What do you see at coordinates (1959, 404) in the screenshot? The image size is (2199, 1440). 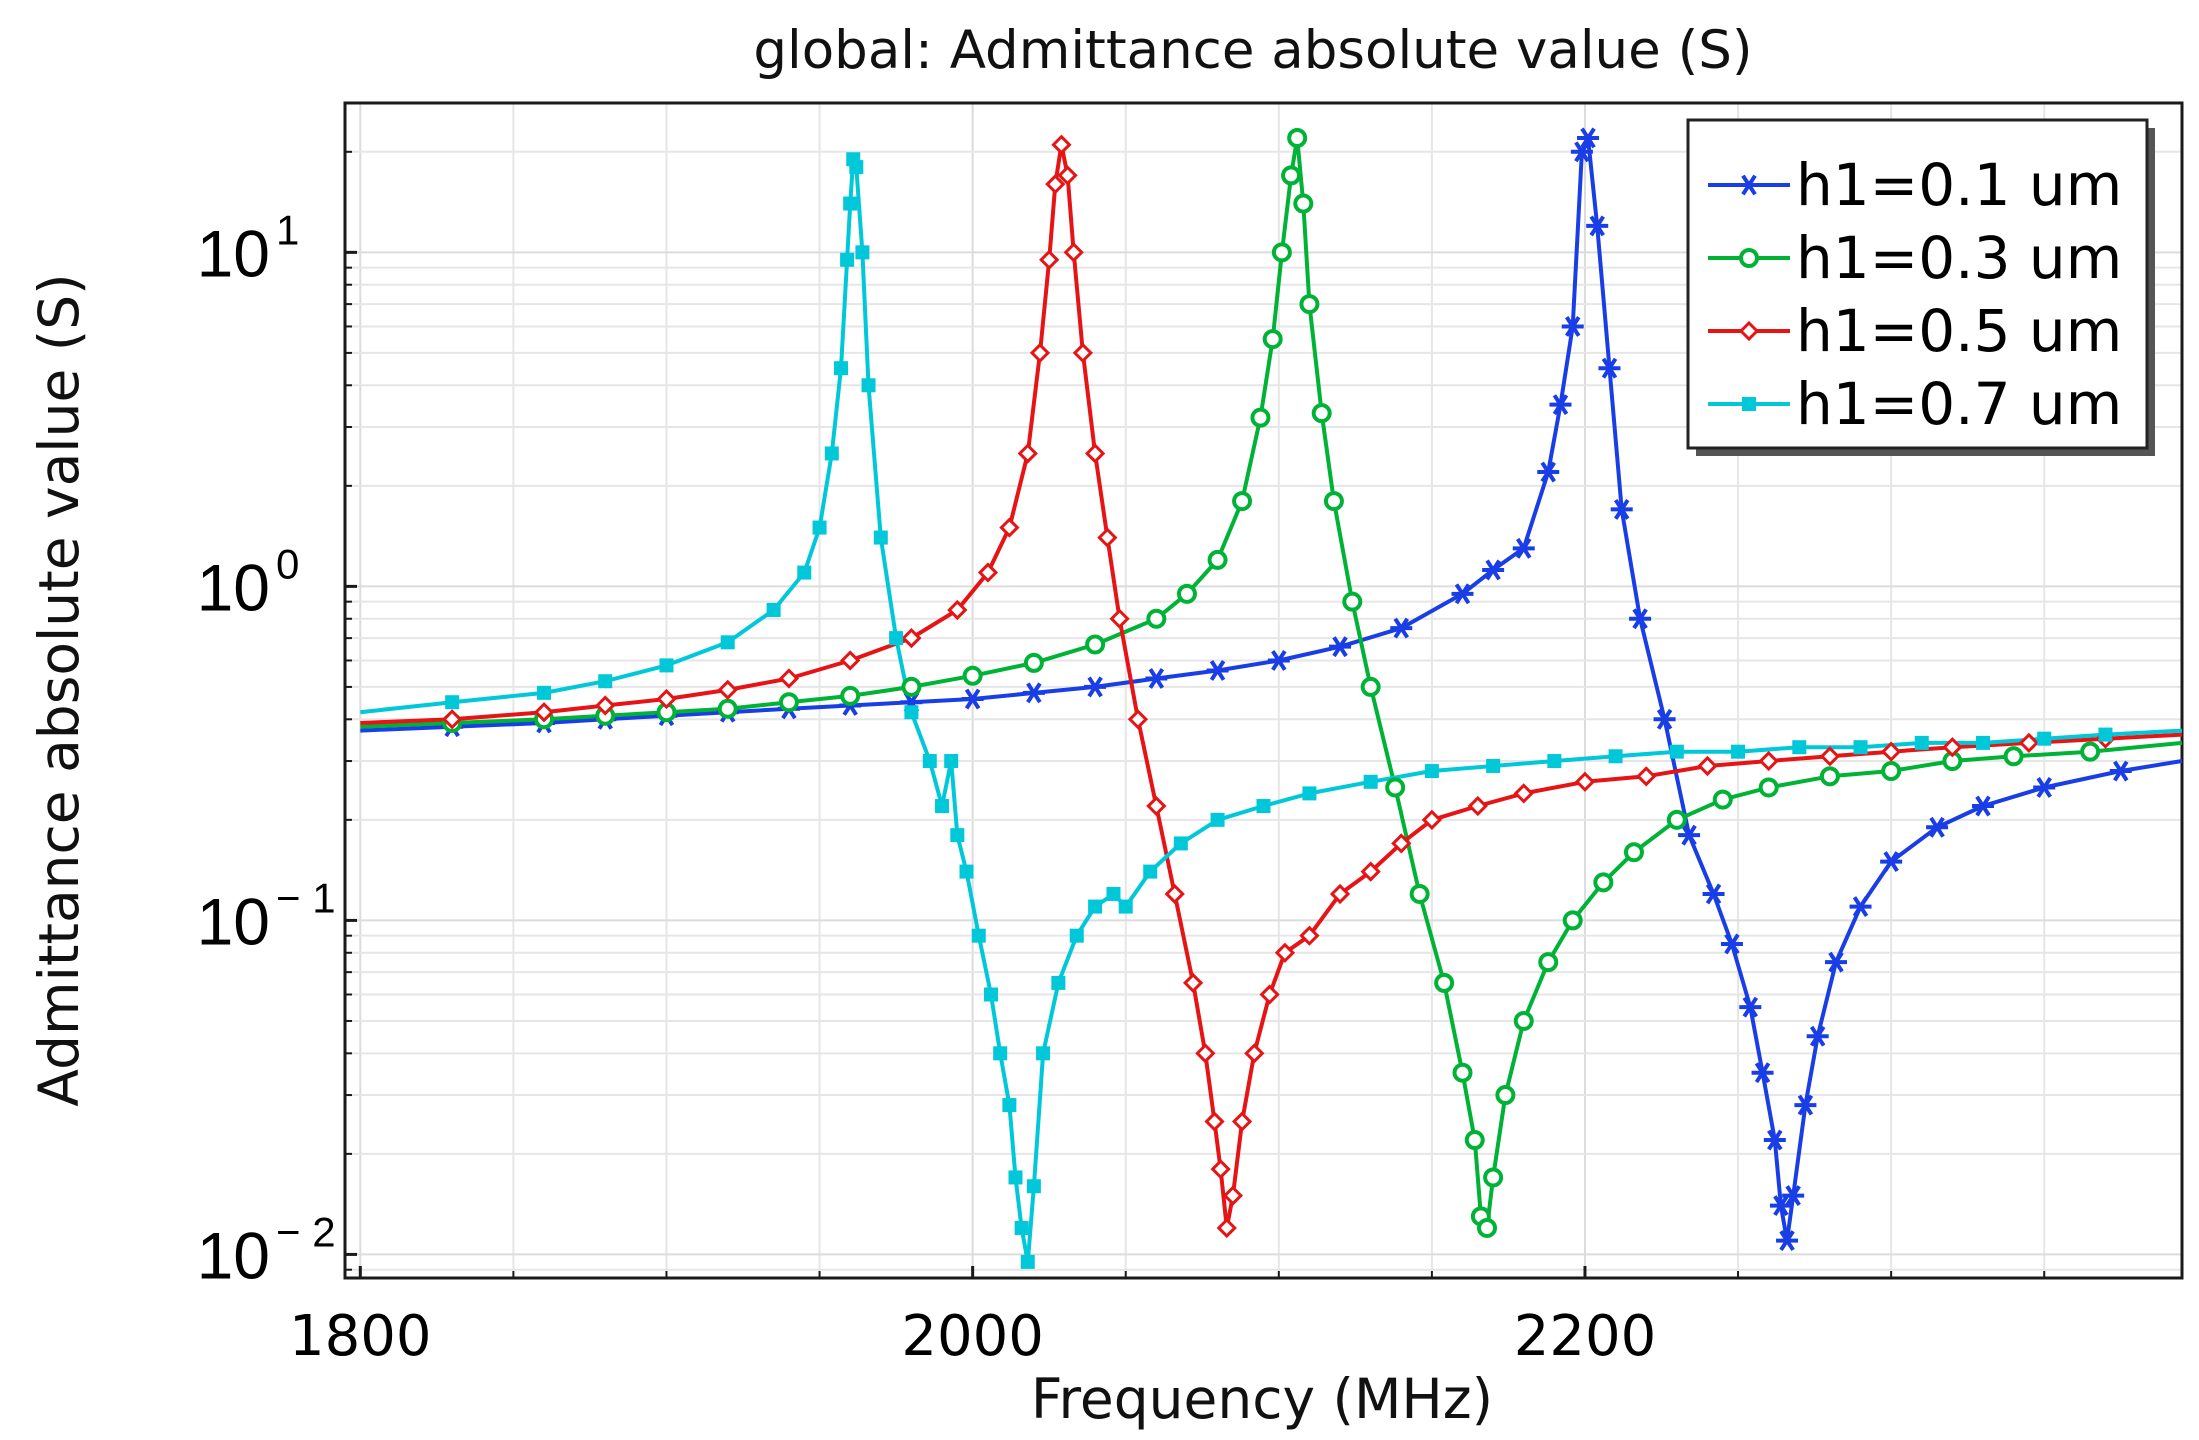 I see `legend-label: h1=0.7 um` at bounding box center [1959, 404].